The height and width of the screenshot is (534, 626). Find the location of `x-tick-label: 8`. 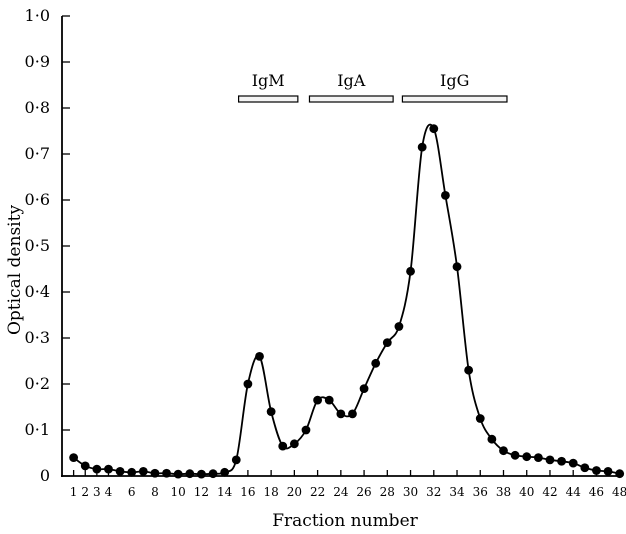

x-tick-label: 8 is located at coordinates (155, 492).